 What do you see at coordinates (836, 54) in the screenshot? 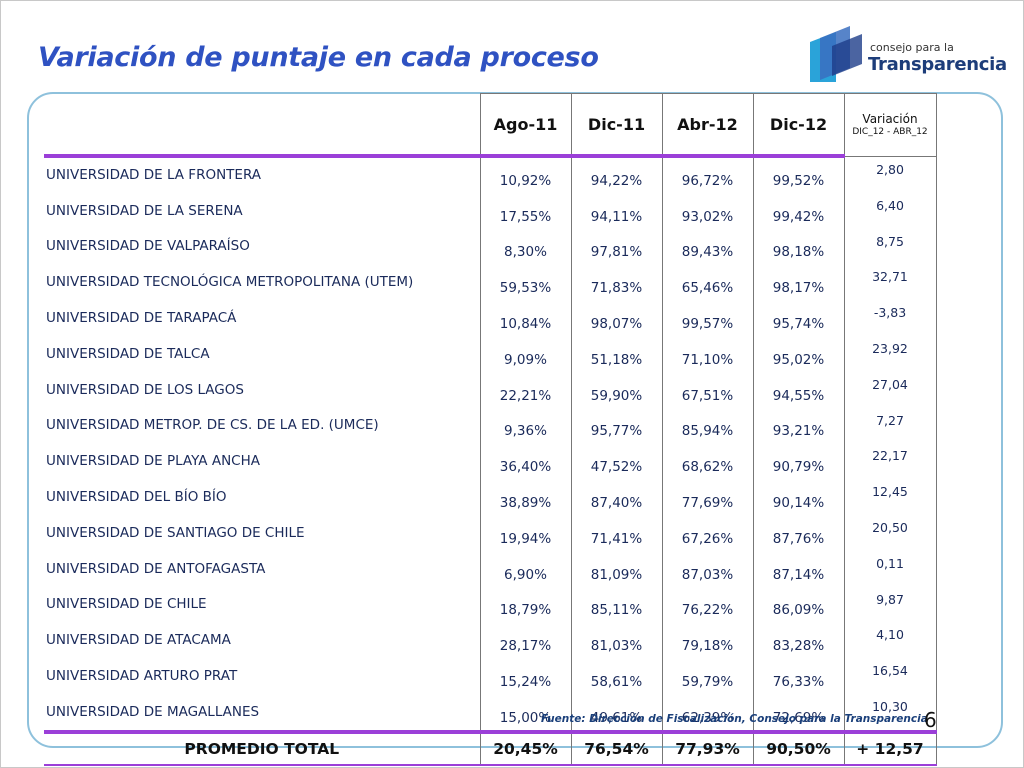
I see `logo-icon` at bounding box center [836, 54].